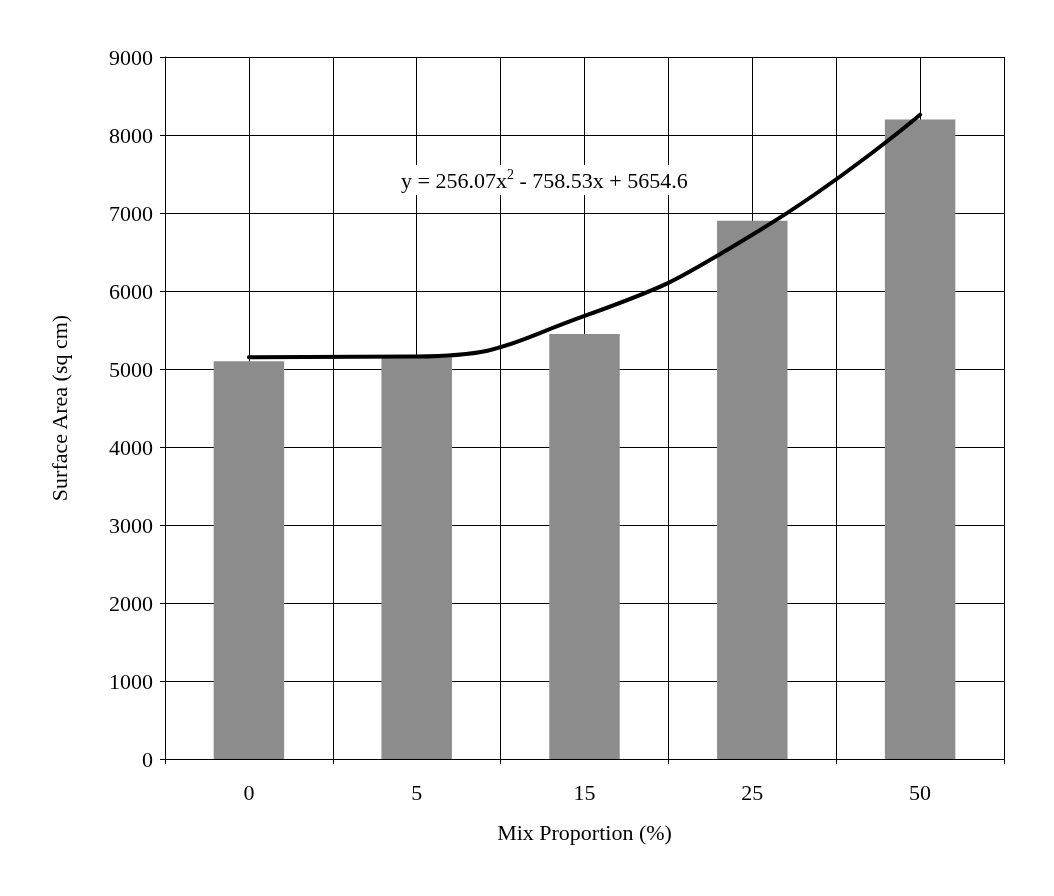  I want to click on x-tick-label: 0, so click(249, 792).